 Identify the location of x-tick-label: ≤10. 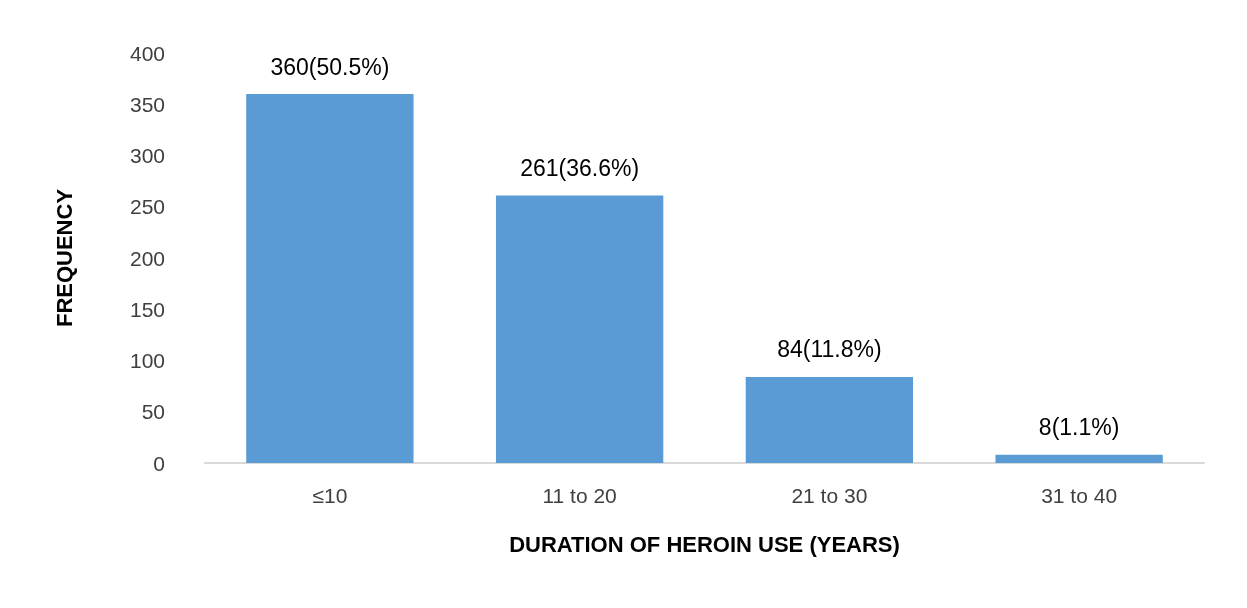
(330, 495).